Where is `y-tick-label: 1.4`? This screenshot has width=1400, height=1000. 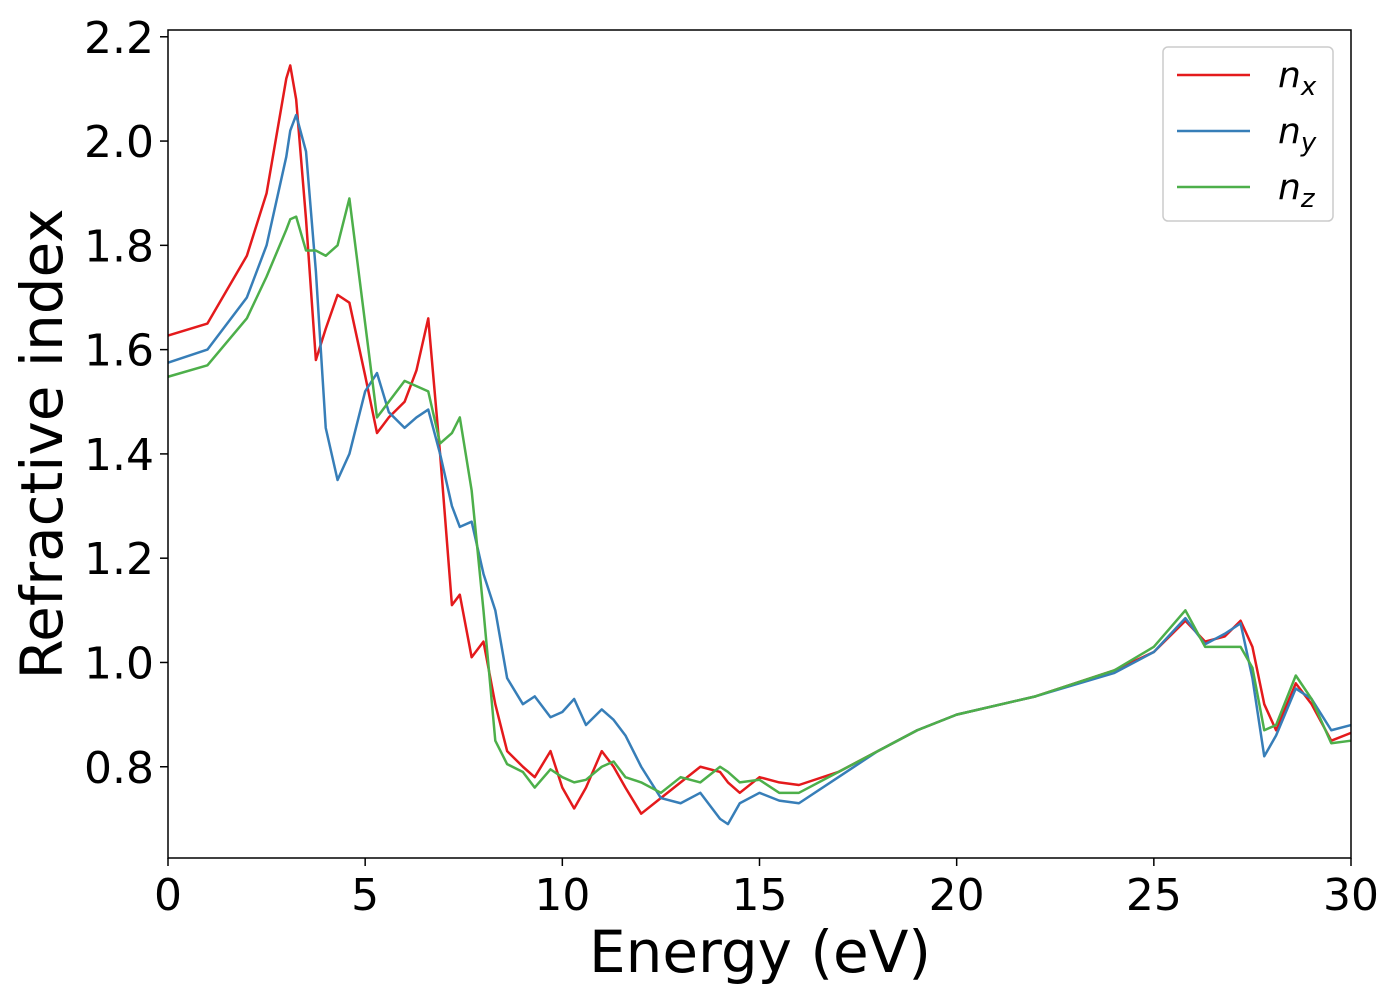
y-tick-label: 1.4 is located at coordinates (119, 455).